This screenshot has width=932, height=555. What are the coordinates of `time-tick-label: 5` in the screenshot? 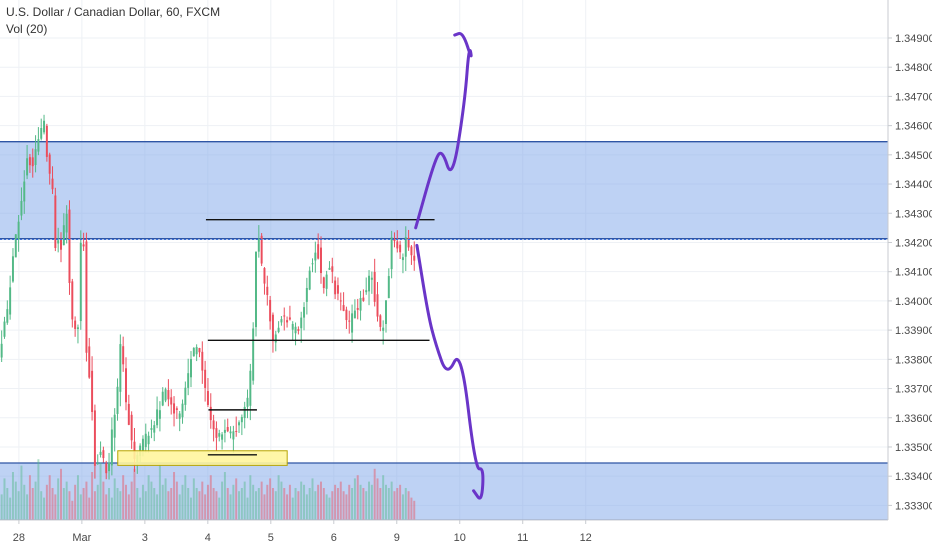 It's located at (271, 538).